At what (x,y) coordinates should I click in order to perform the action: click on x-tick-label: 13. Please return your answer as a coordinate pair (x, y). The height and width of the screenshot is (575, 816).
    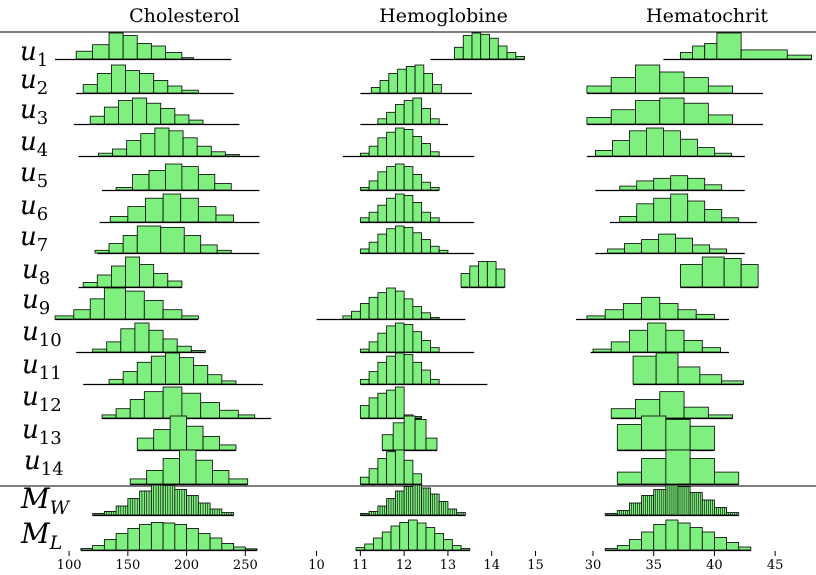
    Looking at the image, I should click on (448, 565).